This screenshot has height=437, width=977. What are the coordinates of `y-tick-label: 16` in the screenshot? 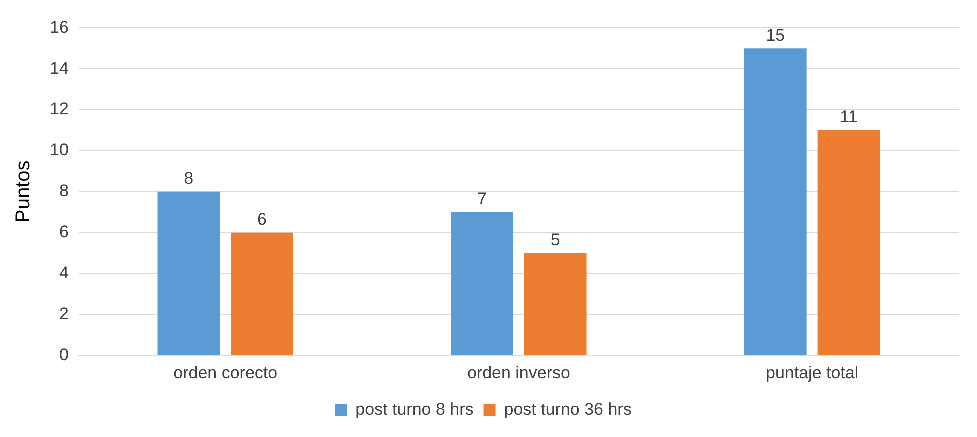 It's located at (59, 27).